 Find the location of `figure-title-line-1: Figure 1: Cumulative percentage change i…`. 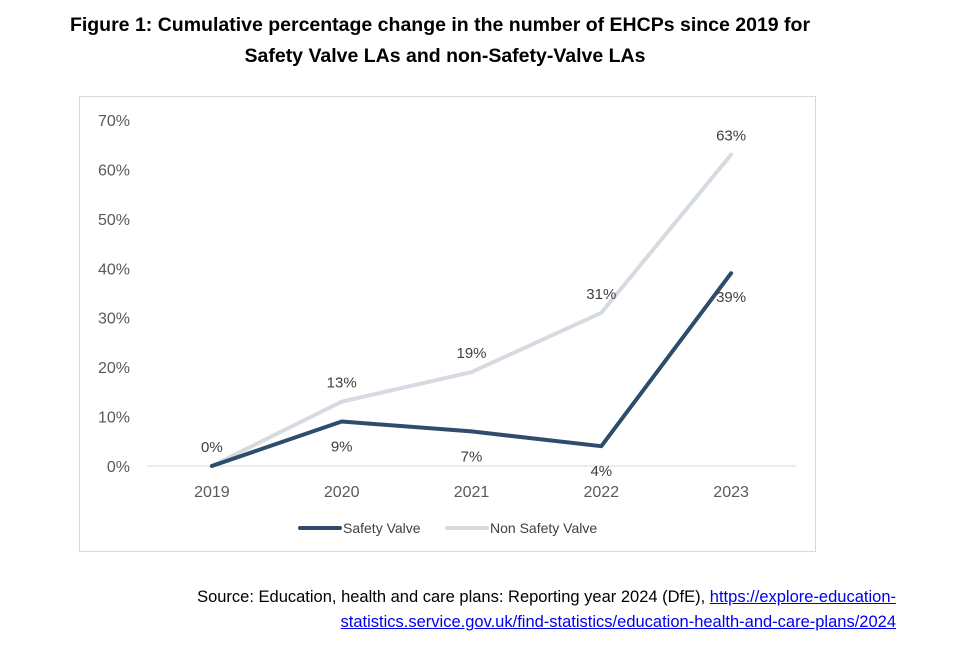

figure-title-line-1: Figure 1: Cumulative percentage change i… is located at coordinates (440, 25).